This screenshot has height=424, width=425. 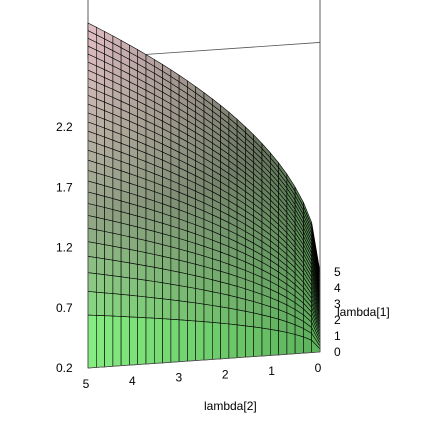 What do you see at coordinates (64, 187) in the screenshot?
I see `z-tick-label: 1.7` at bounding box center [64, 187].